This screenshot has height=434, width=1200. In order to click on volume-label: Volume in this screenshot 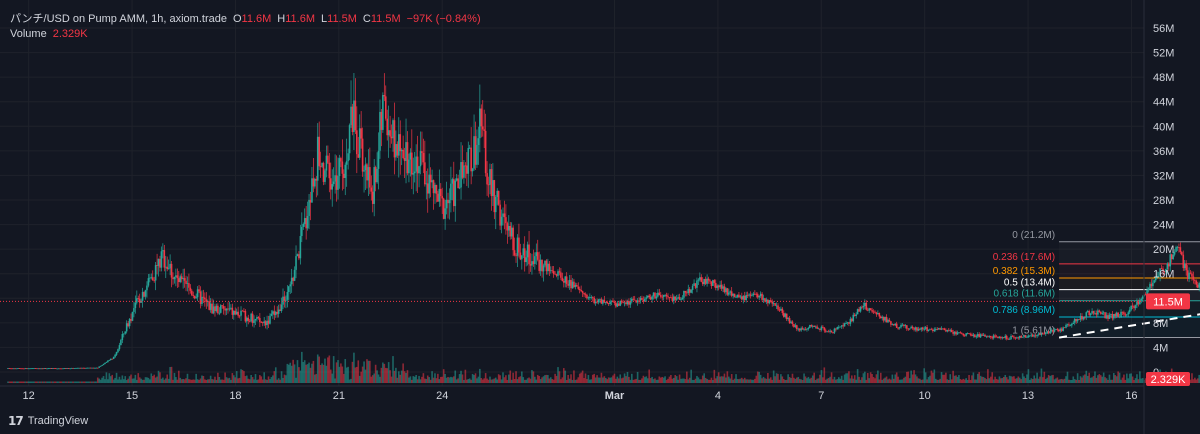, I will do `click(28, 34)`.